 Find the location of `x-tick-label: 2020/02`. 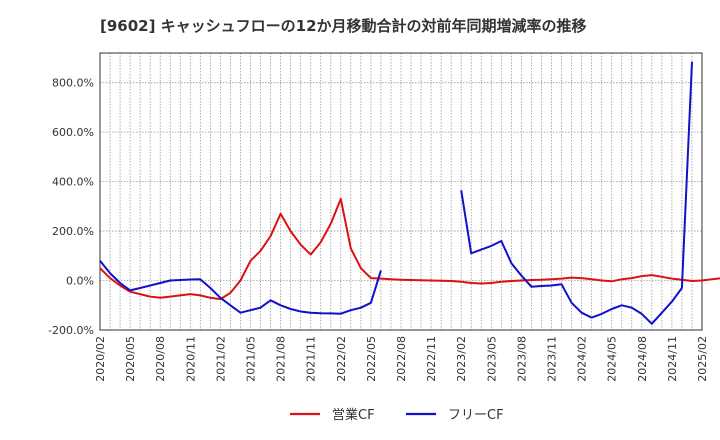

x-tick-label: 2020/02 is located at coordinates (100, 359).